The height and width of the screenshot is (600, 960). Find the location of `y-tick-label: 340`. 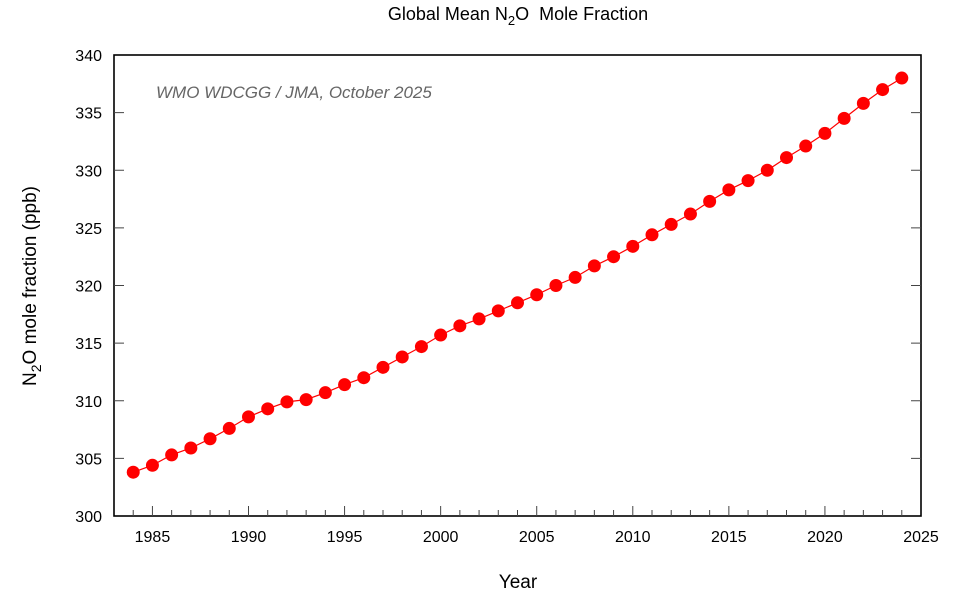

y-tick-label: 340 is located at coordinates (88, 56).